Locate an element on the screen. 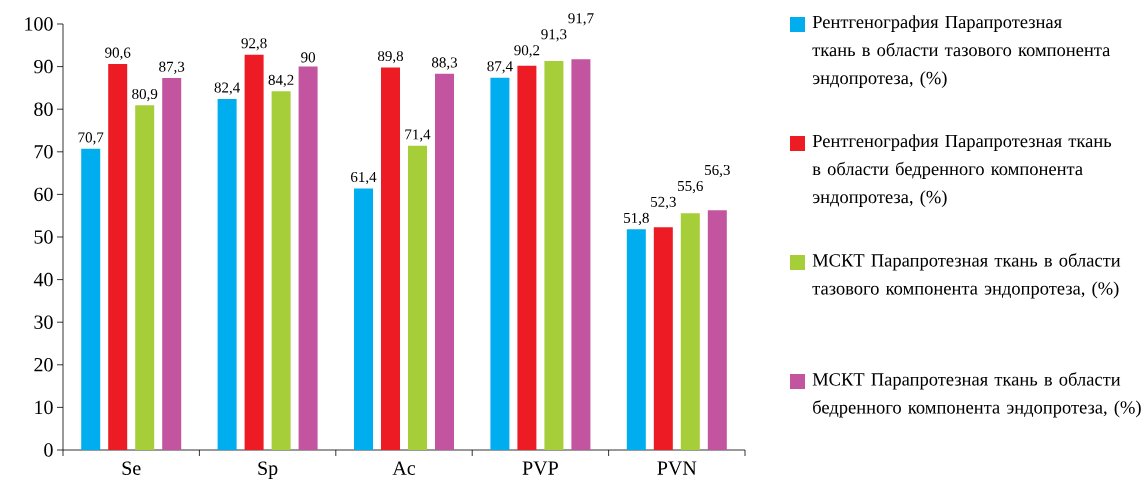 The width and height of the screenshot is (1147, 479). data-label: 87,4 is located at coordinates (500, 67).